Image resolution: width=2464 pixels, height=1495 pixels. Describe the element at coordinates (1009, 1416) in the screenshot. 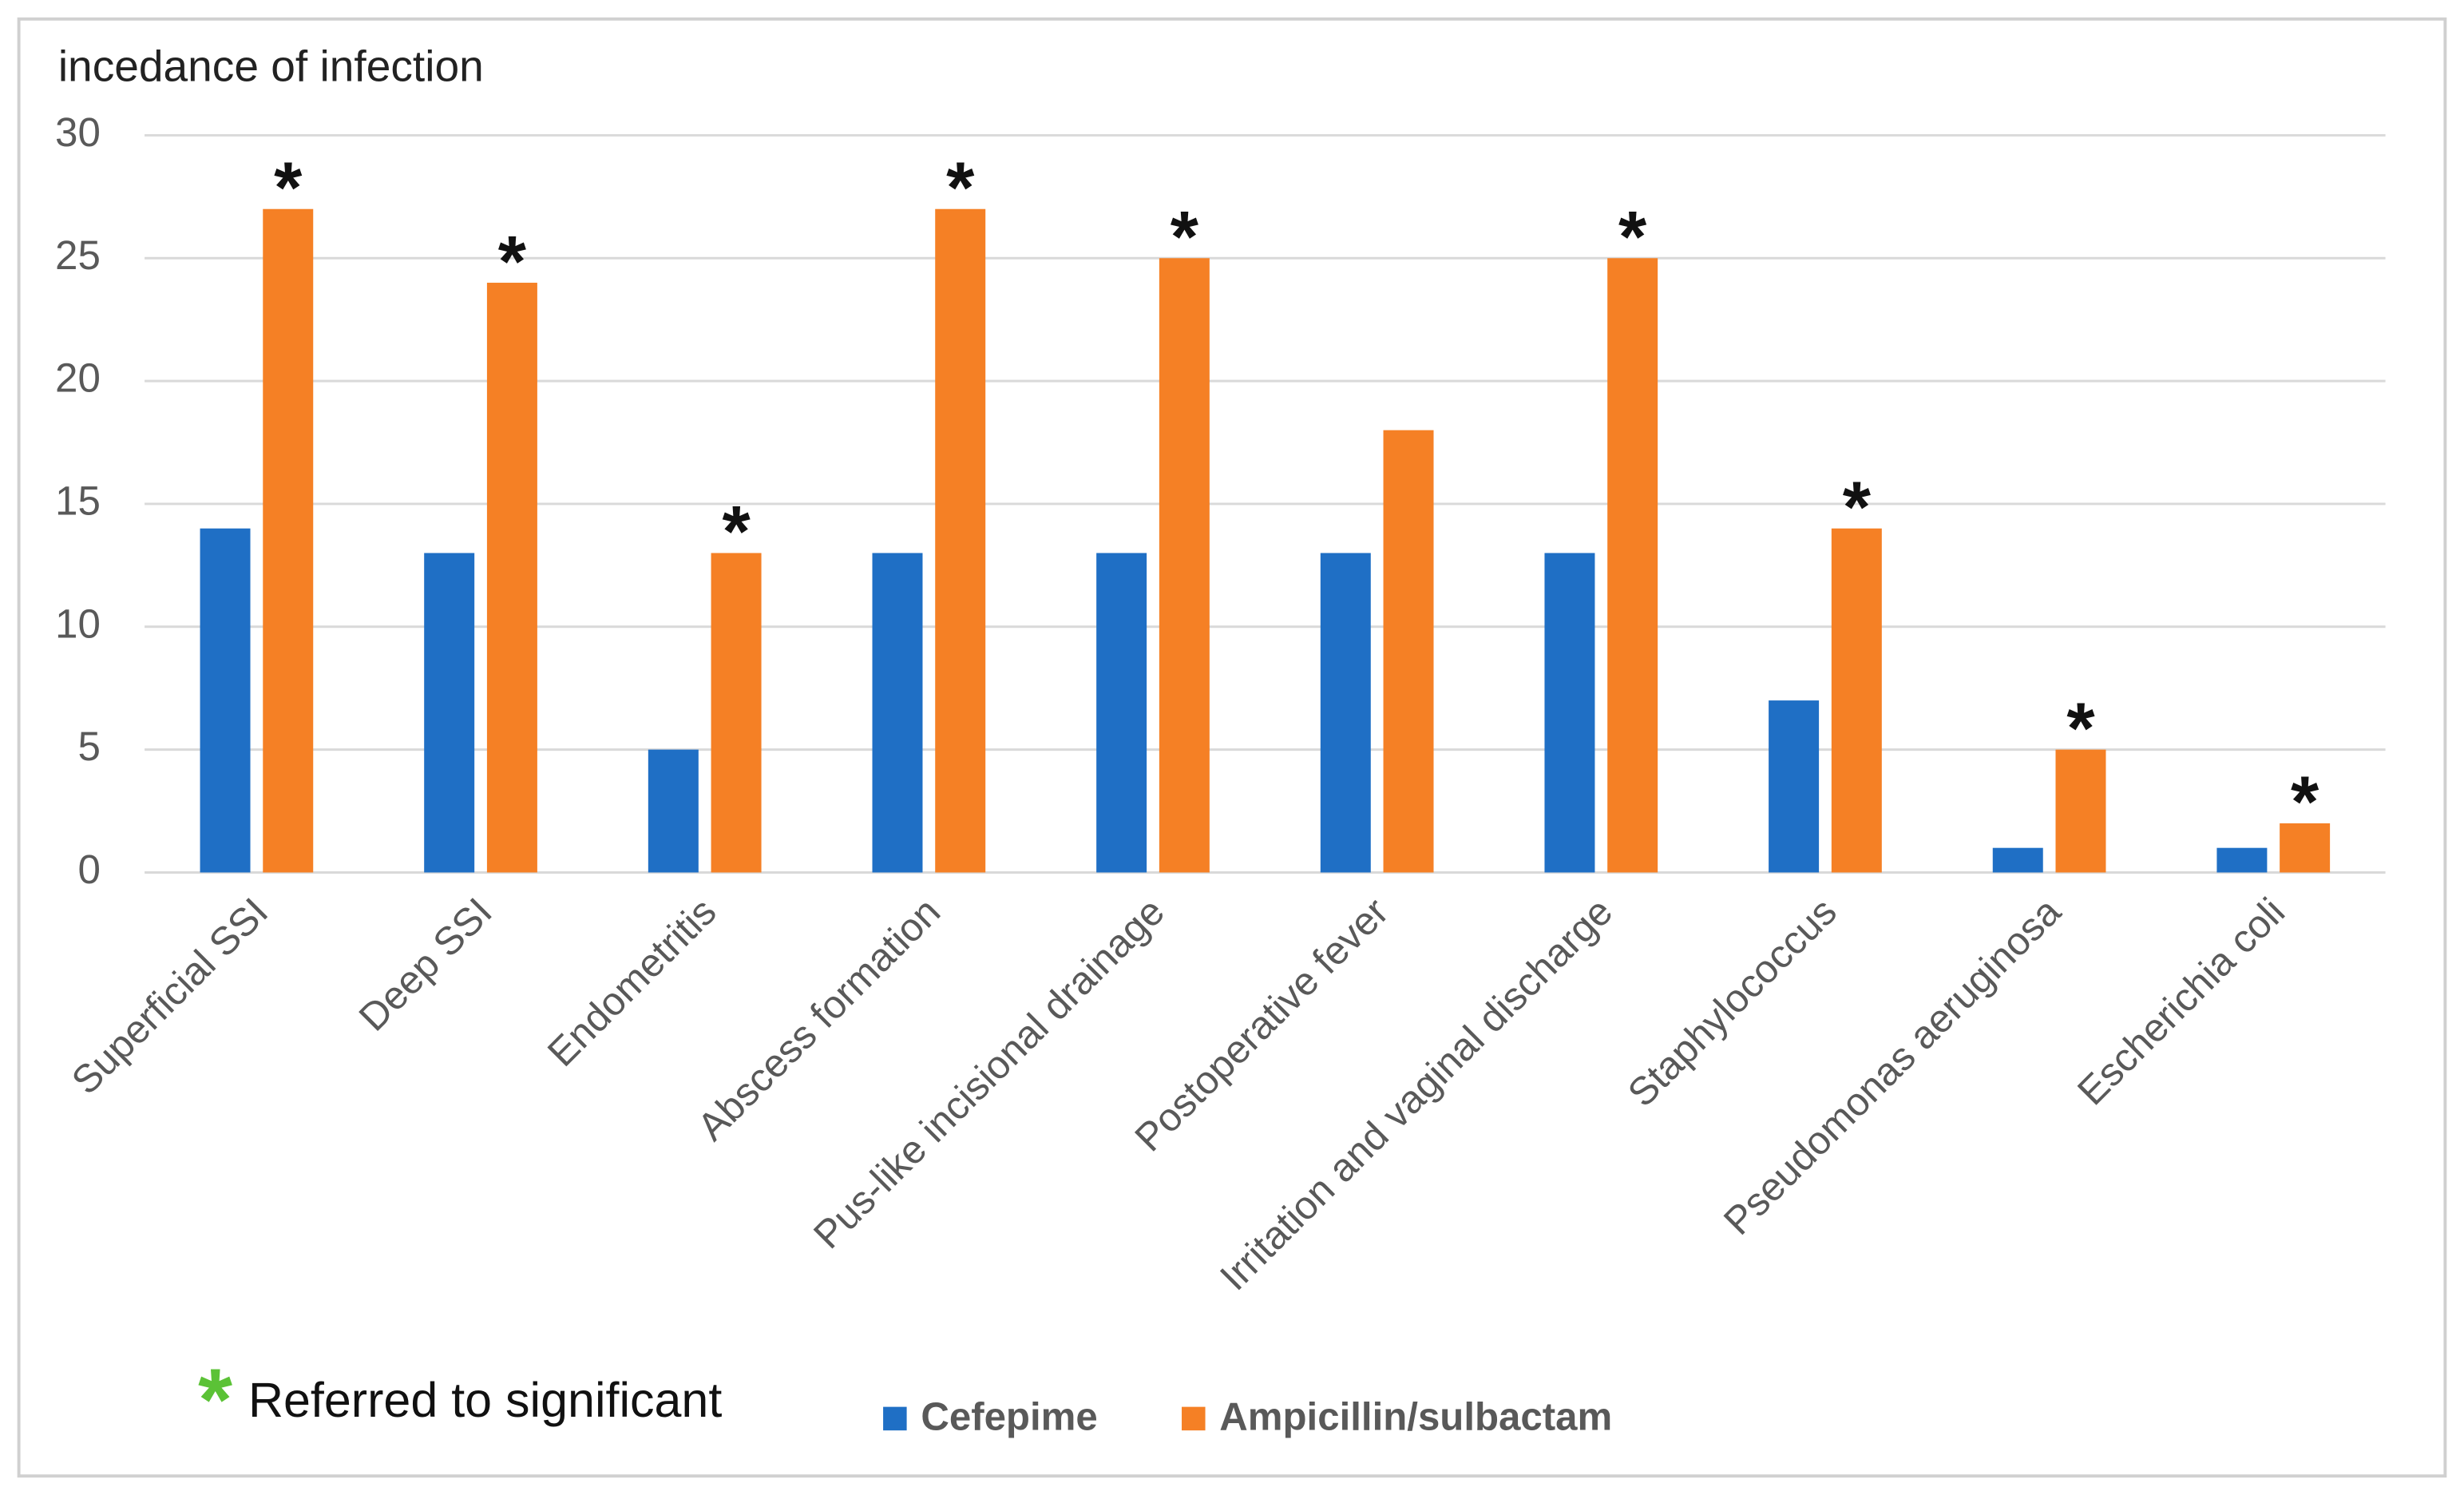

I see `legend-label: Cefepime` at that location.